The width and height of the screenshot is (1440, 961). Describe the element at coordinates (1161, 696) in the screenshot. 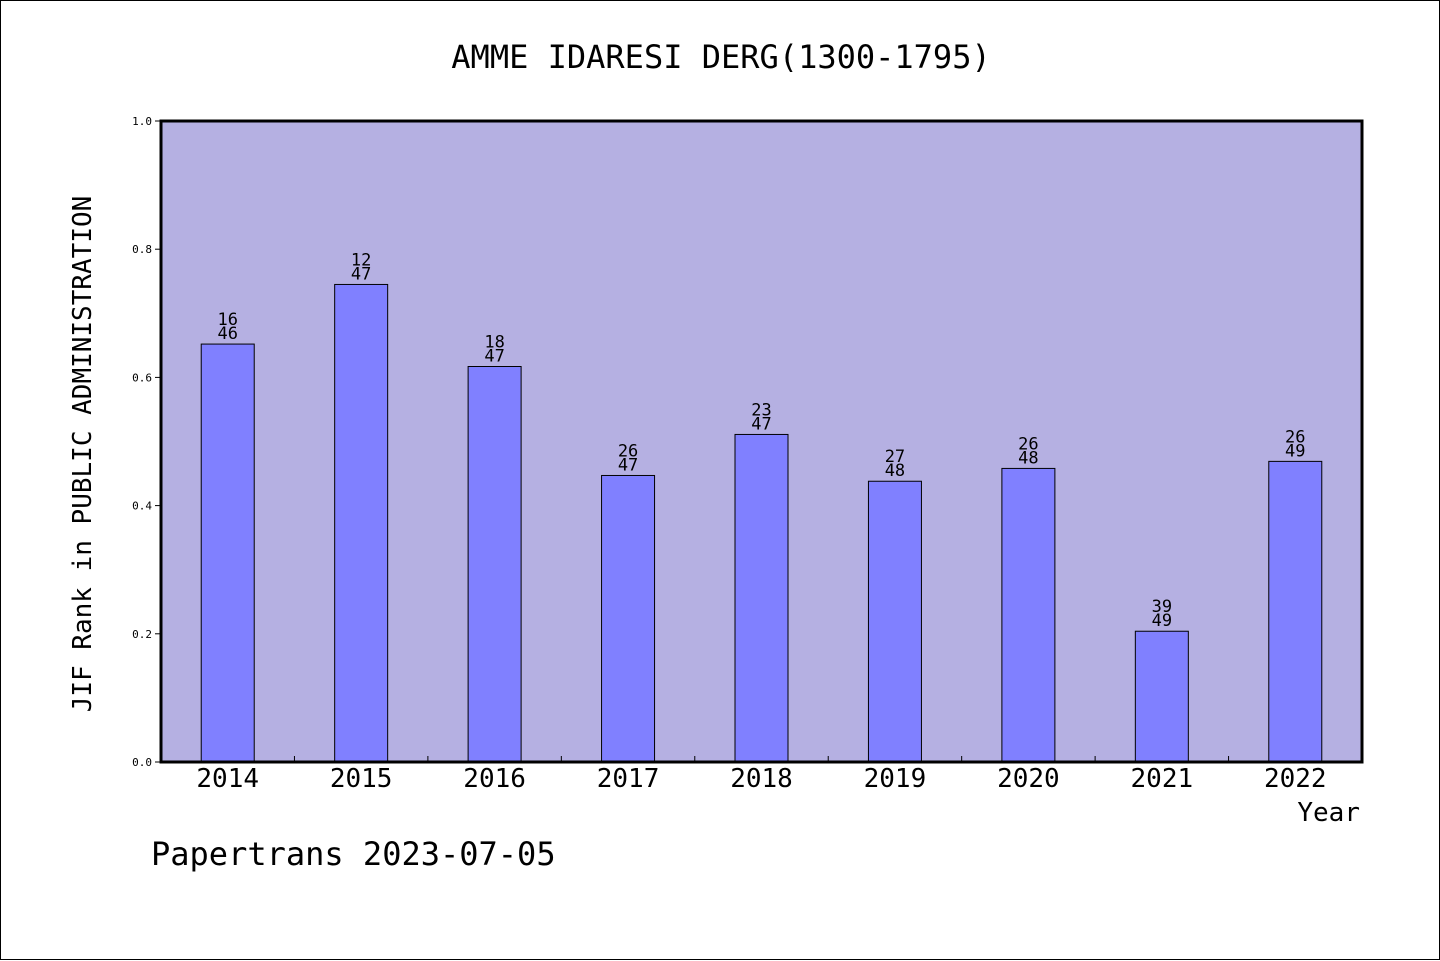

I see `bar-2021` at that location.